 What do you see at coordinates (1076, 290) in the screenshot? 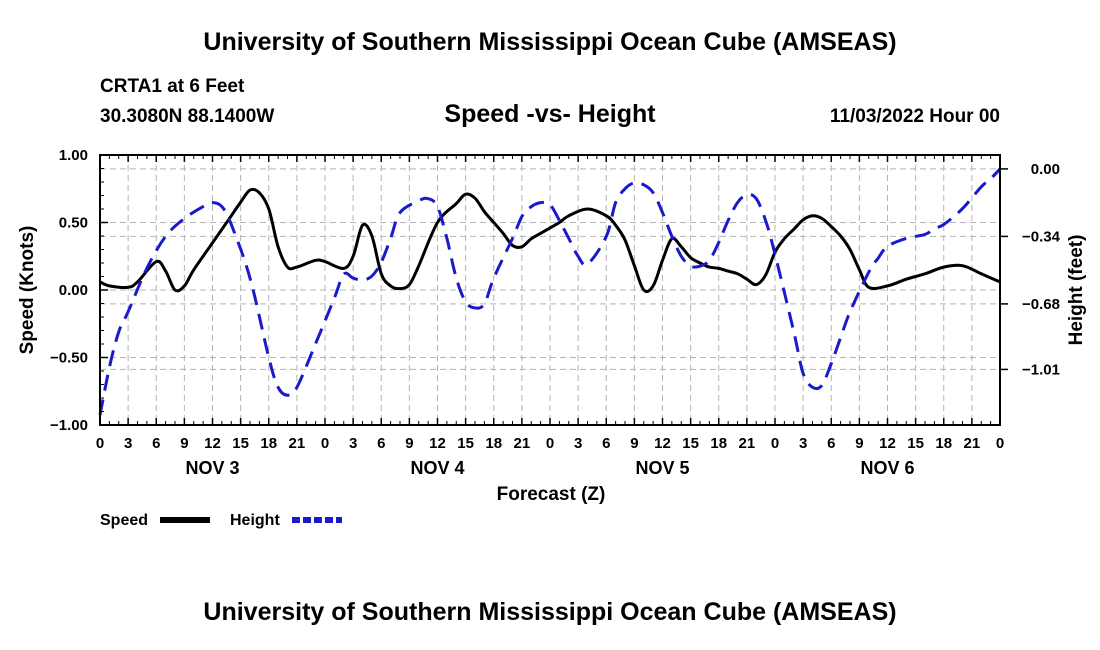
I see `right-axis-label: Height (feet)` at bounding box center [1076, 290].